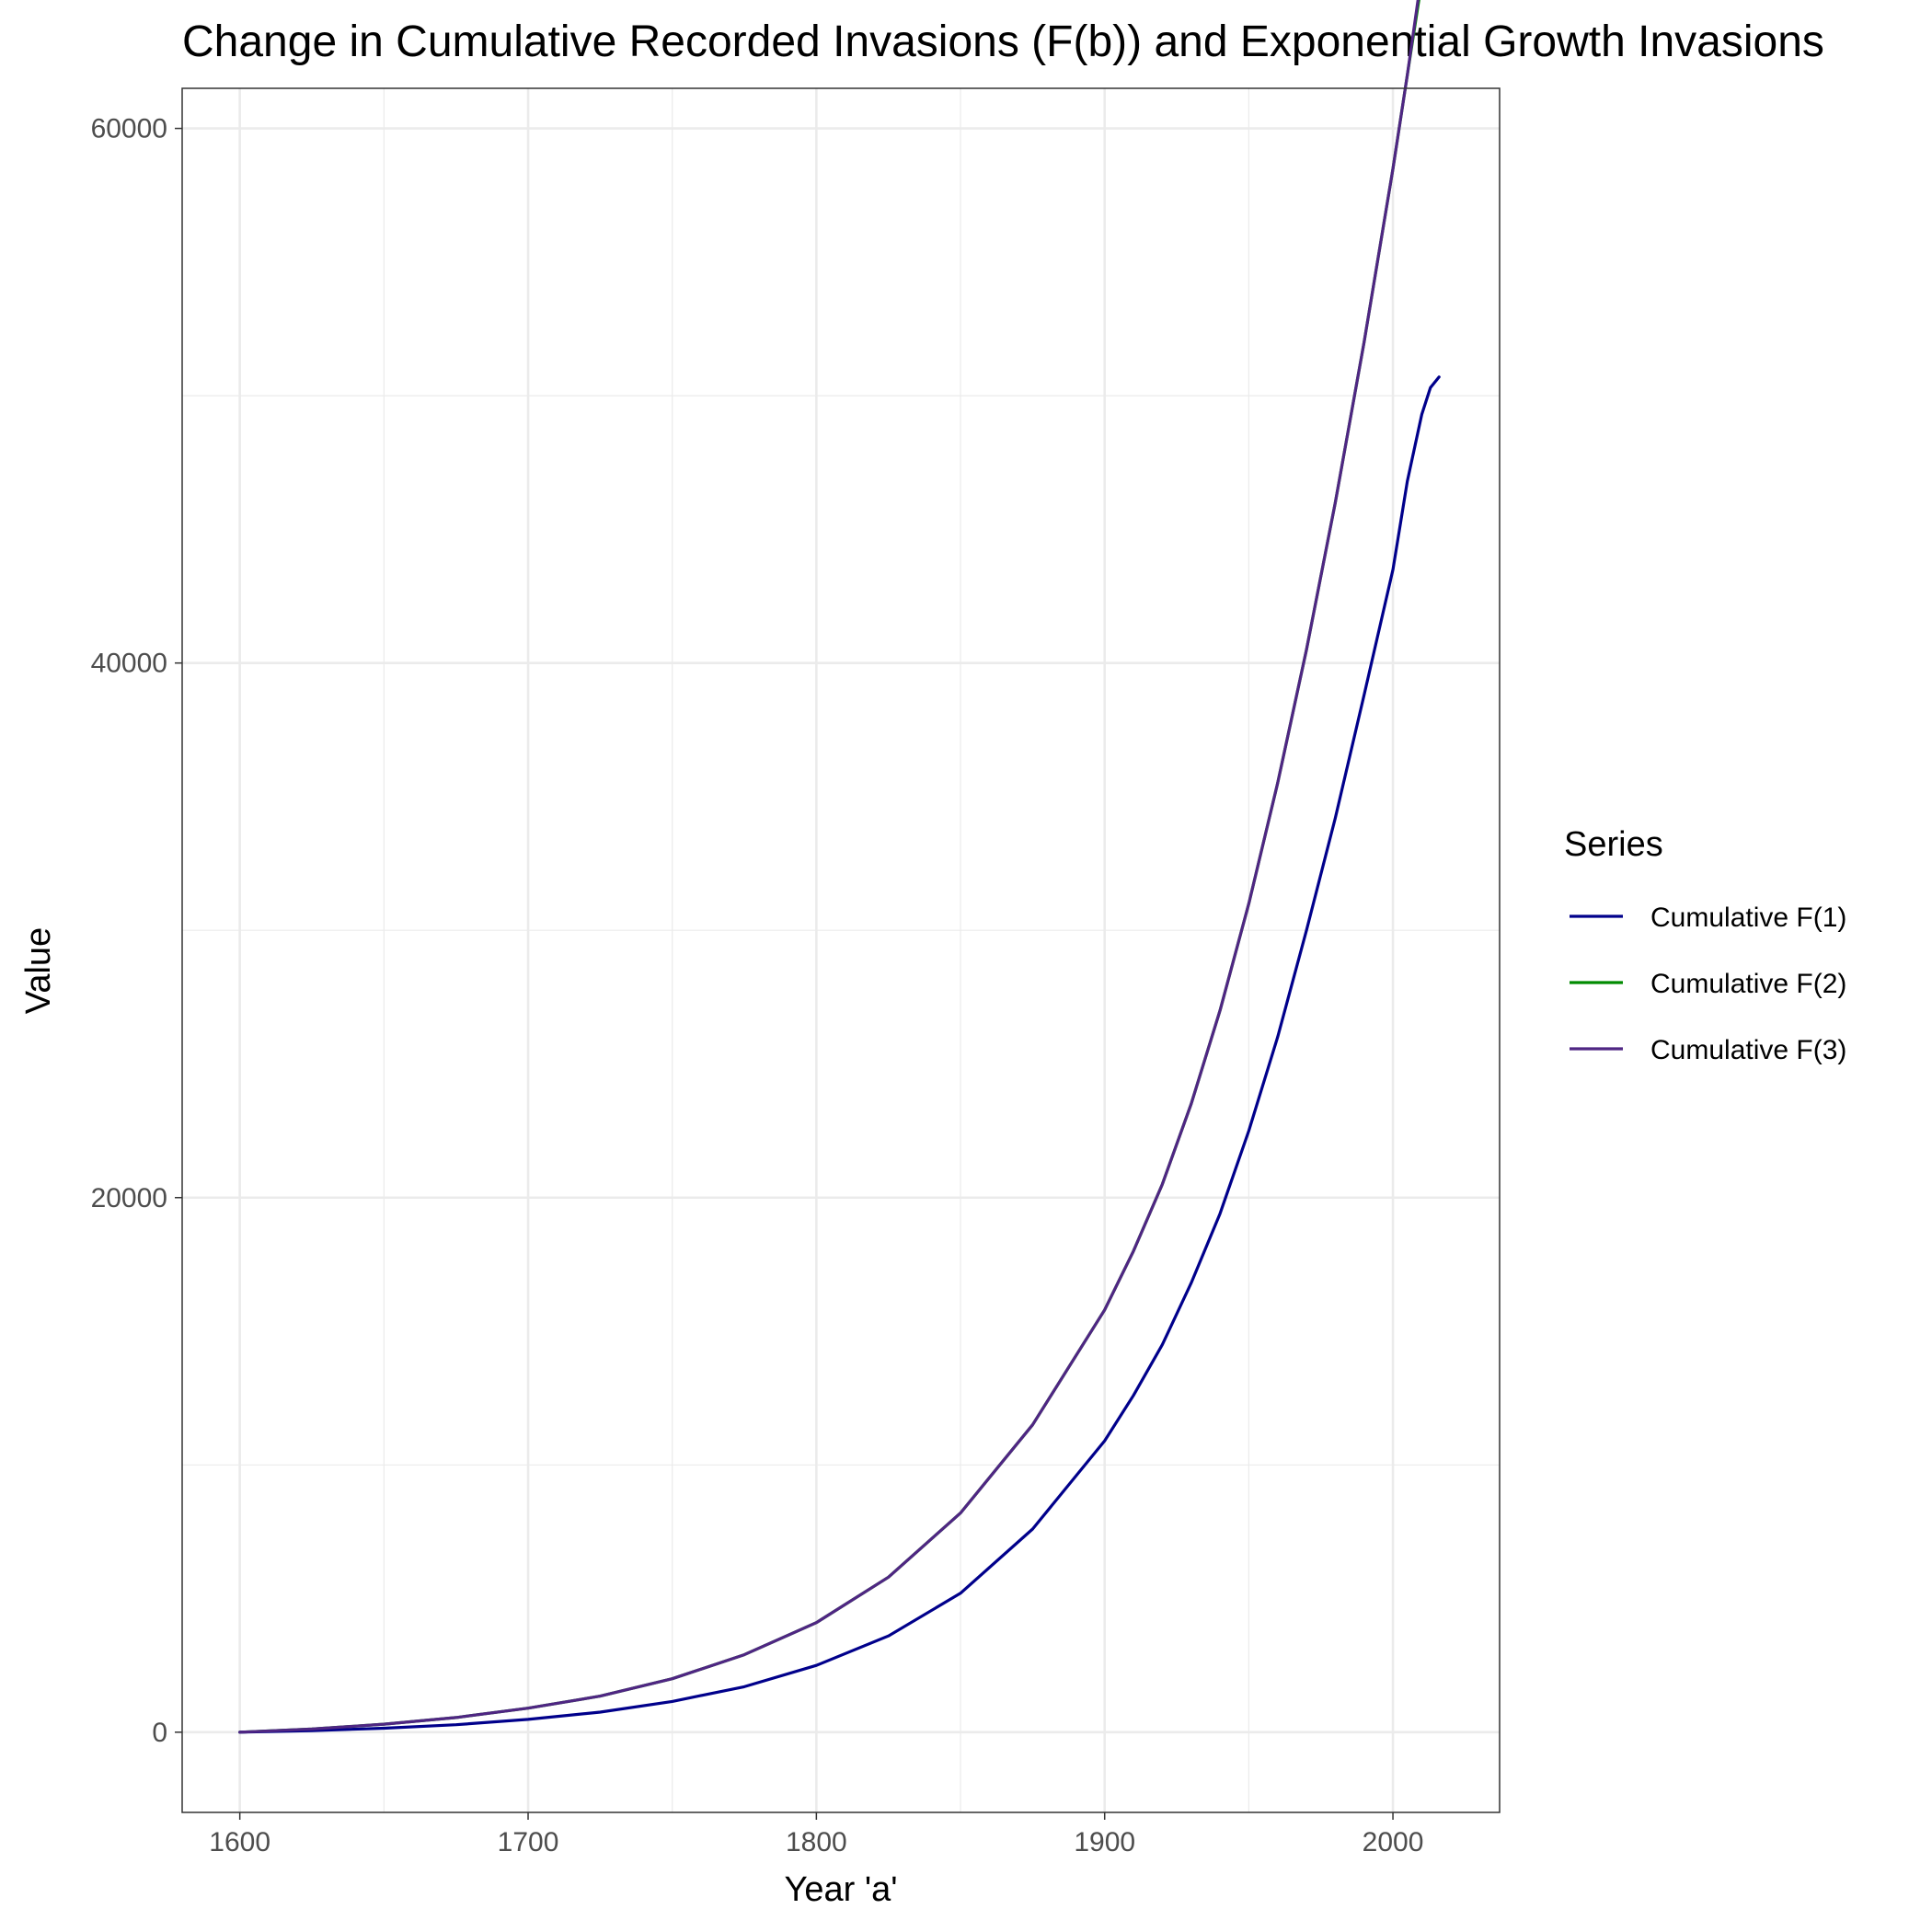 This screenshot has width=1932, height=1932. What do you see at coordinates (1748, 1050) in the screenshot?
I see `legend-label: Cumulative F(3)` at bounding box center [1748, 1050].